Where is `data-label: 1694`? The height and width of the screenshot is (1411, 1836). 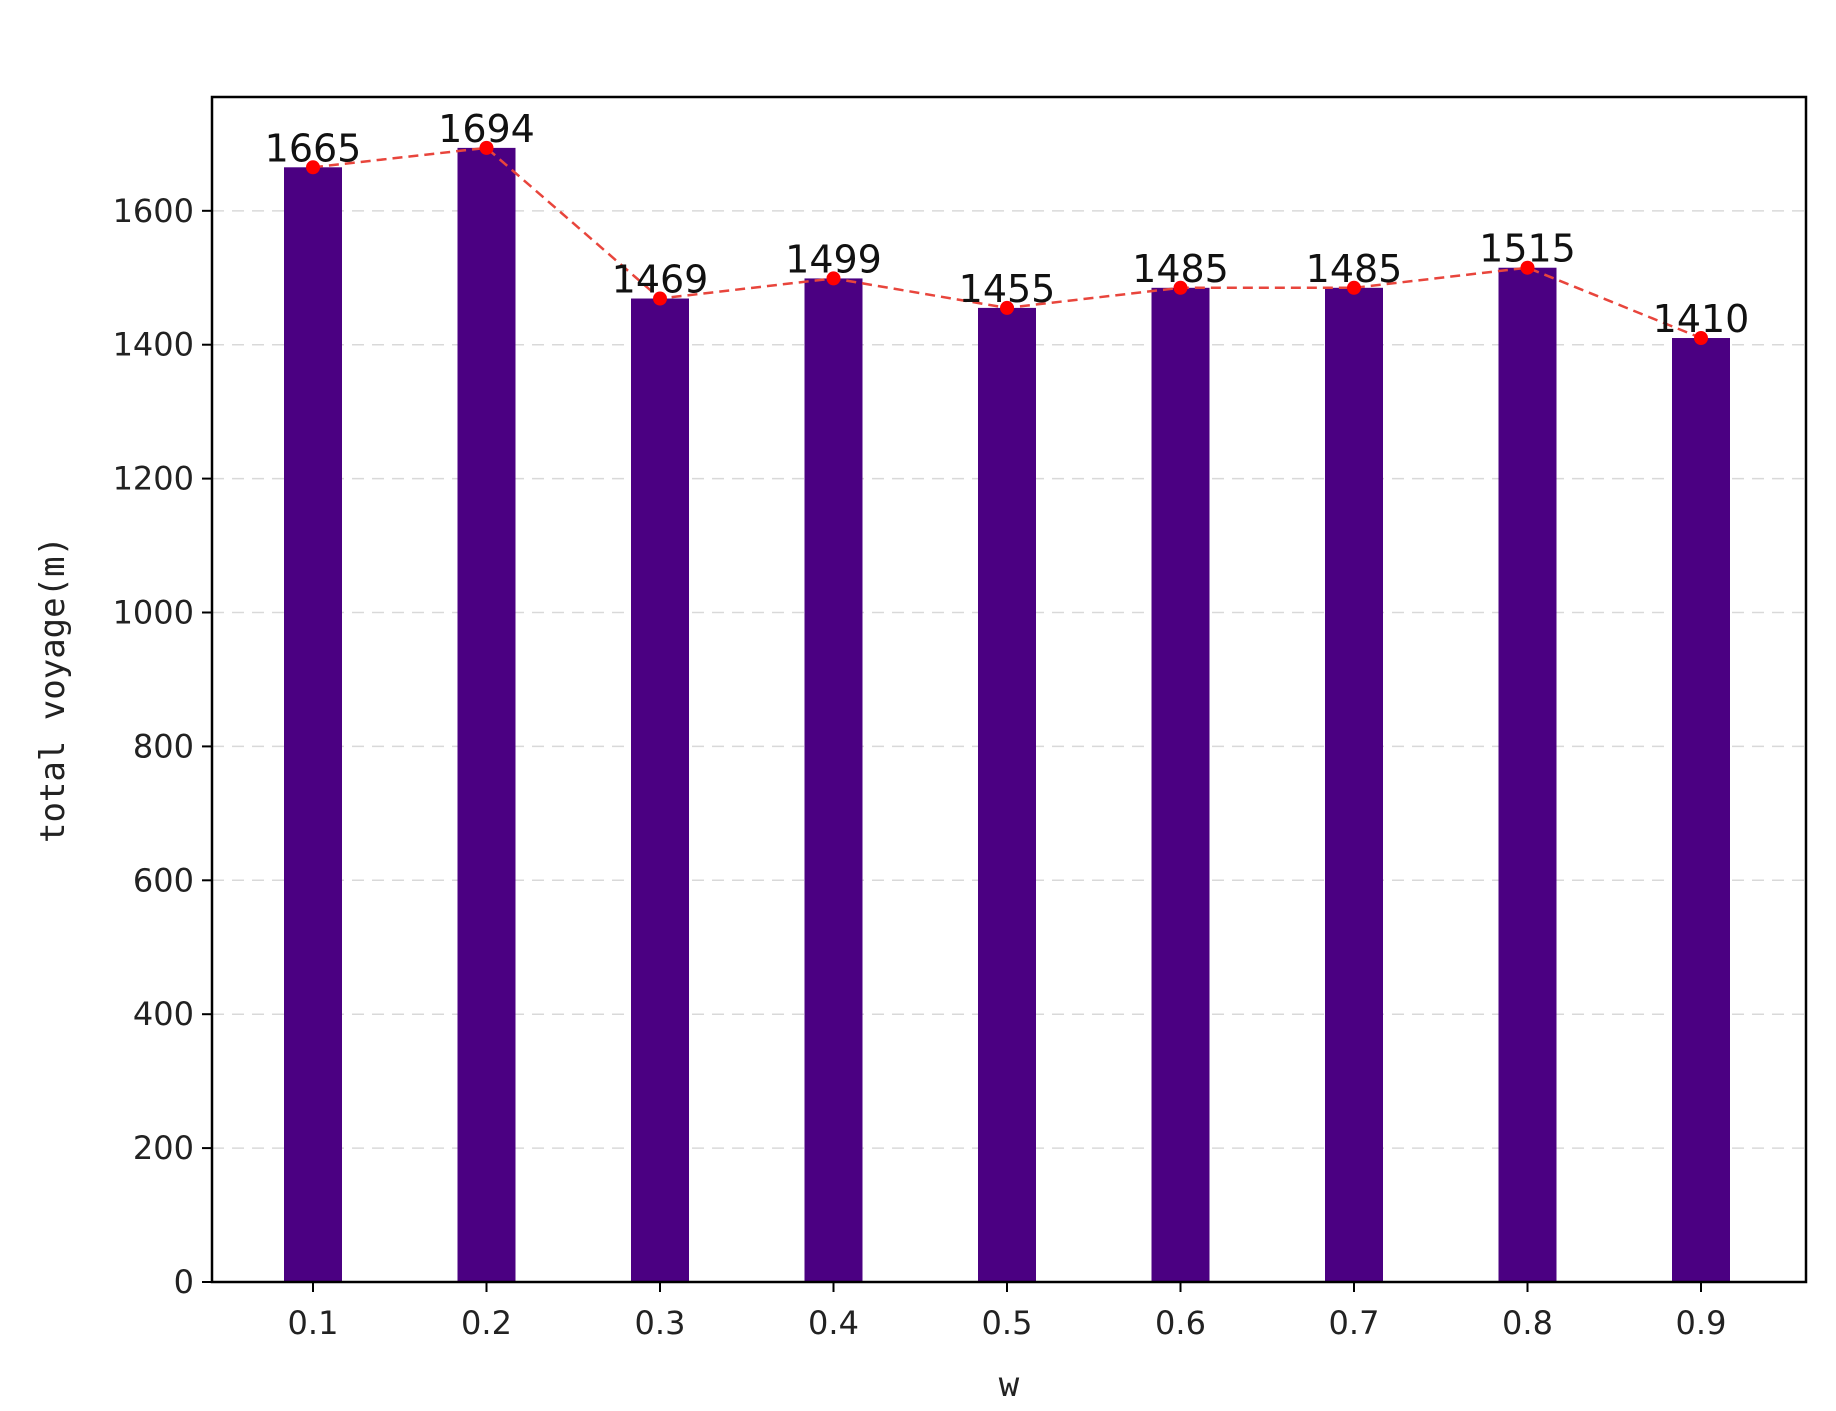
data-label: 1694 is located at coordinates (486, 129).